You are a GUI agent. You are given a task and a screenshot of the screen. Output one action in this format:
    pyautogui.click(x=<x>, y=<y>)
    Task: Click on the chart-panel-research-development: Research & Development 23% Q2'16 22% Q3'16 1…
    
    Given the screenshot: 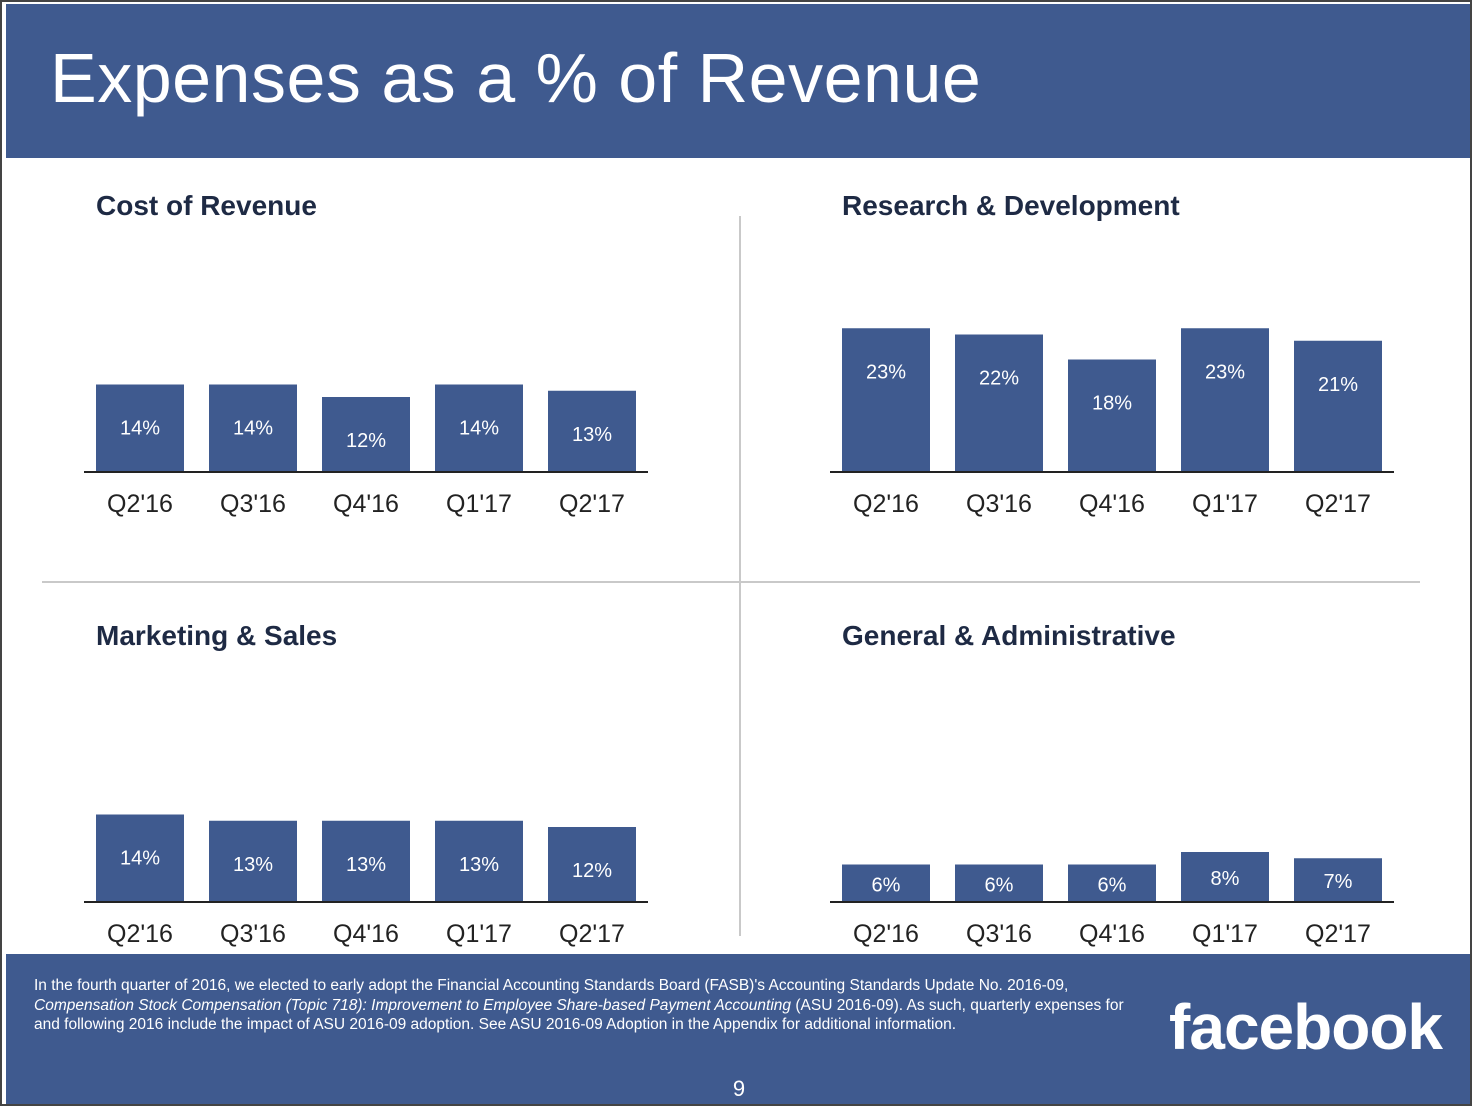 What is the action you would take?
    pyautogui.click(x=1150, y=360)
    